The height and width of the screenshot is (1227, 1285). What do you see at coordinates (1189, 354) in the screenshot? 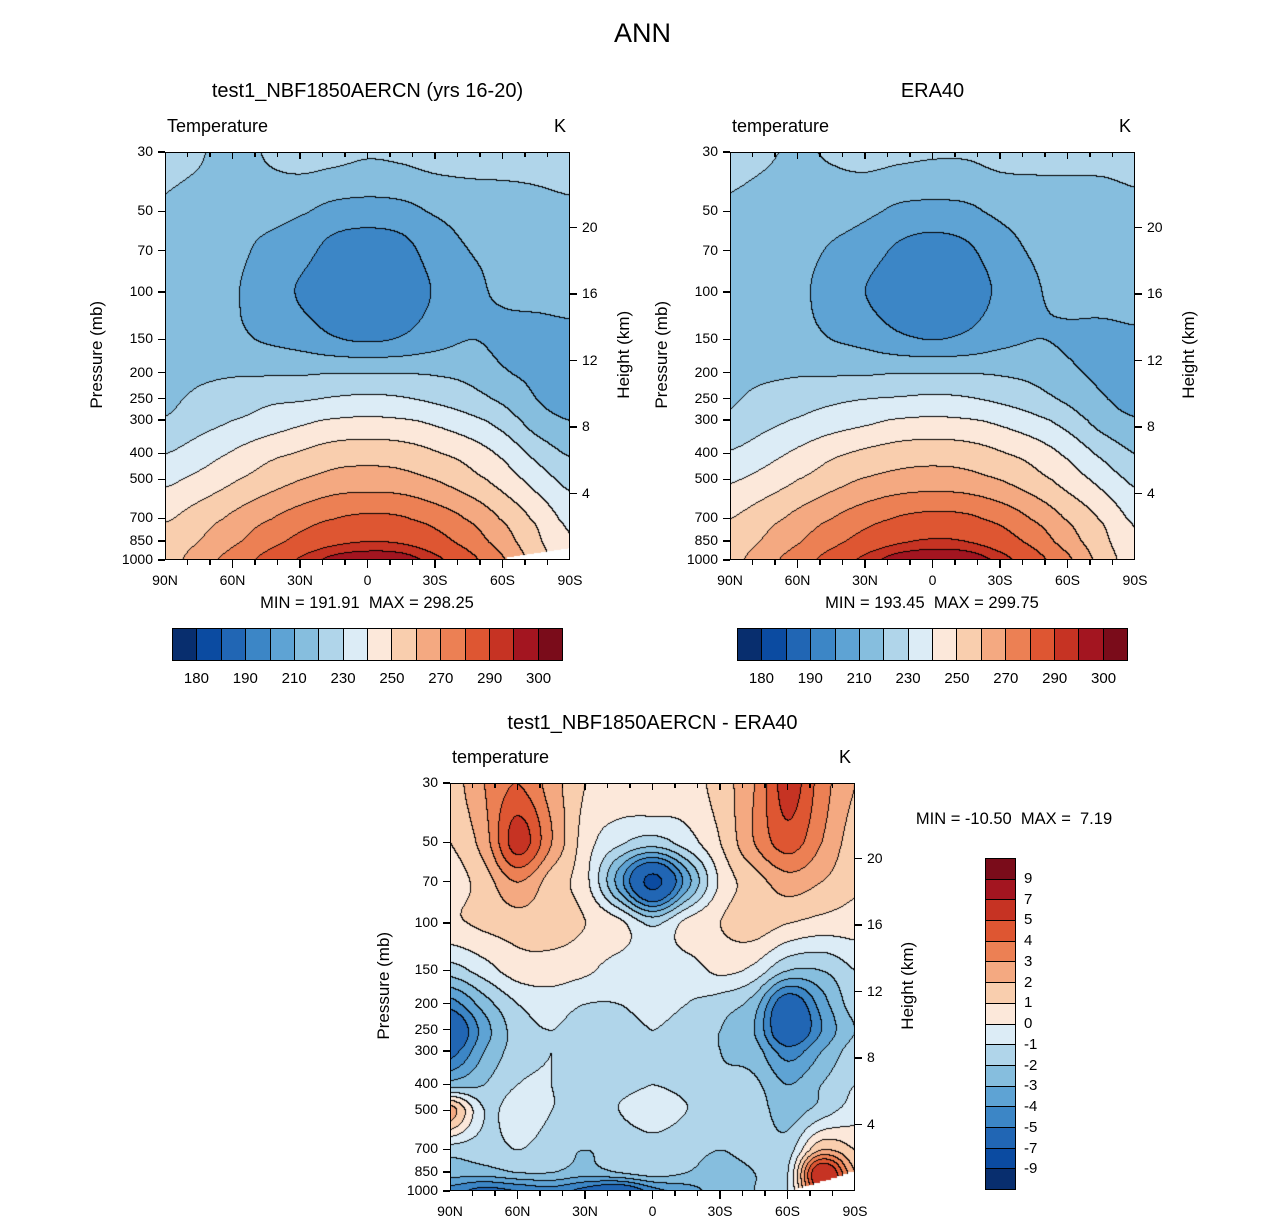
I see `height-axis-label: Height (km)` at bounding box center [1189, 354].